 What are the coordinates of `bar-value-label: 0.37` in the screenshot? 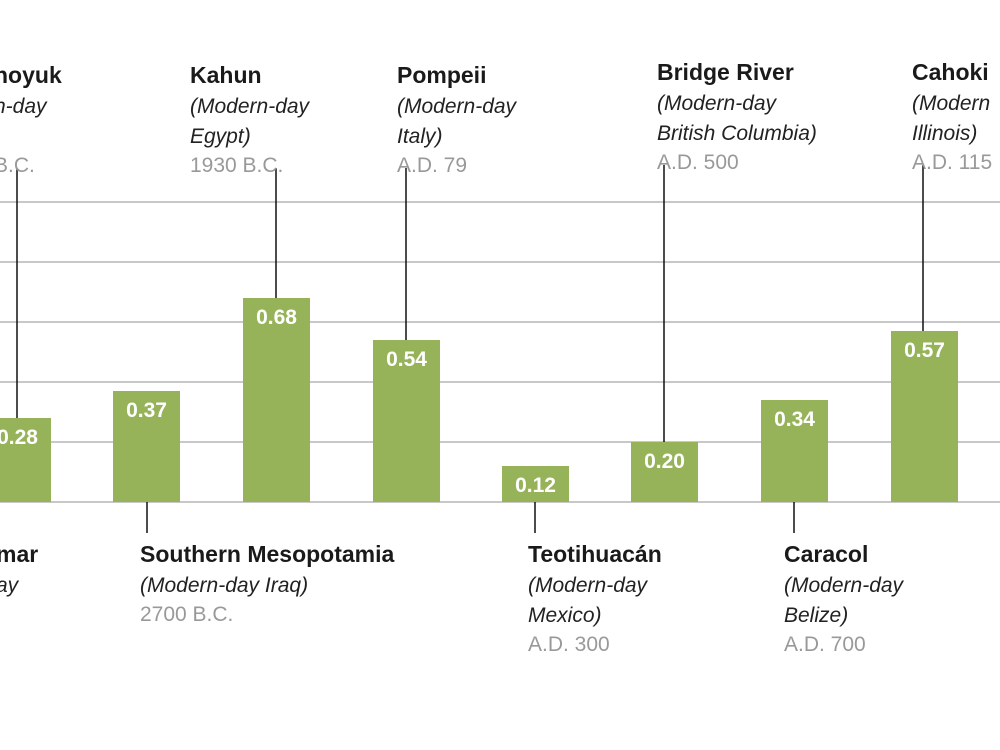 It's located at (146, 410).